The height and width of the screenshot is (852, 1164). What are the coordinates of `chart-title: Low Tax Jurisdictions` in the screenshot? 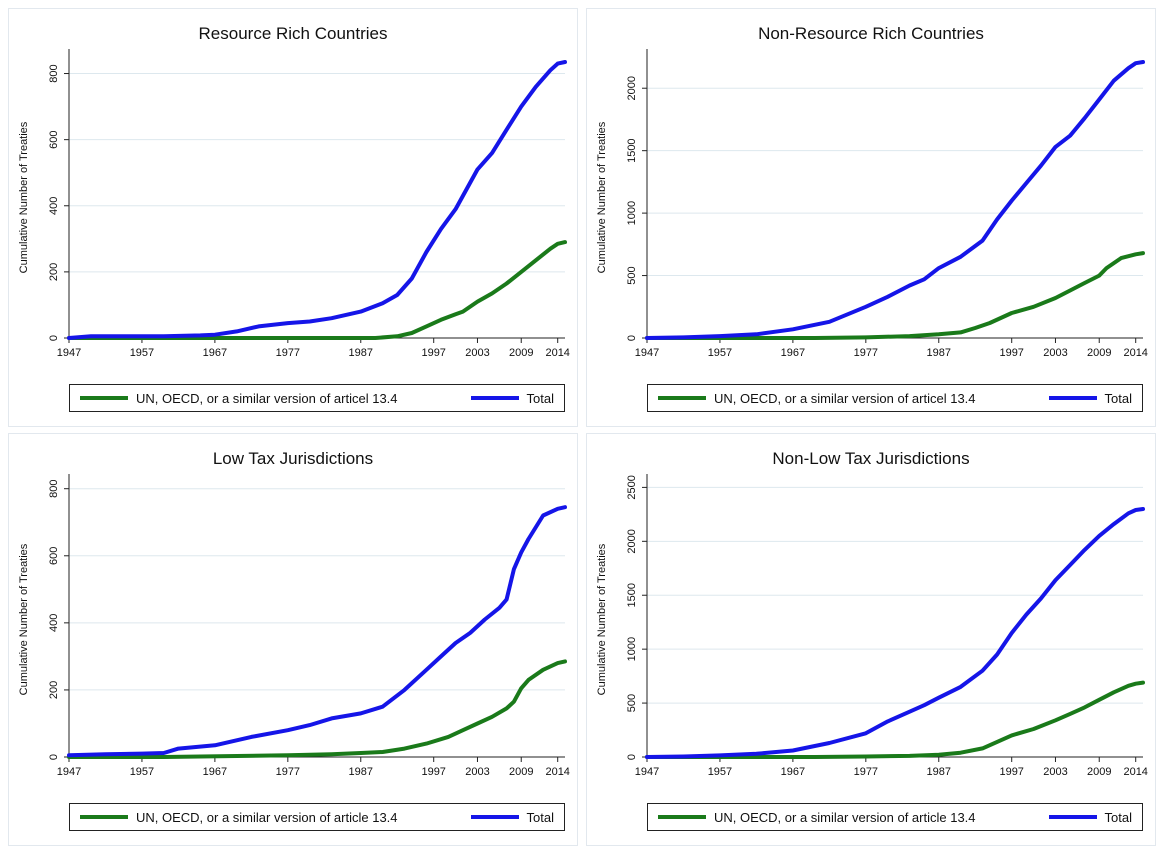 It's located at (293, 458).